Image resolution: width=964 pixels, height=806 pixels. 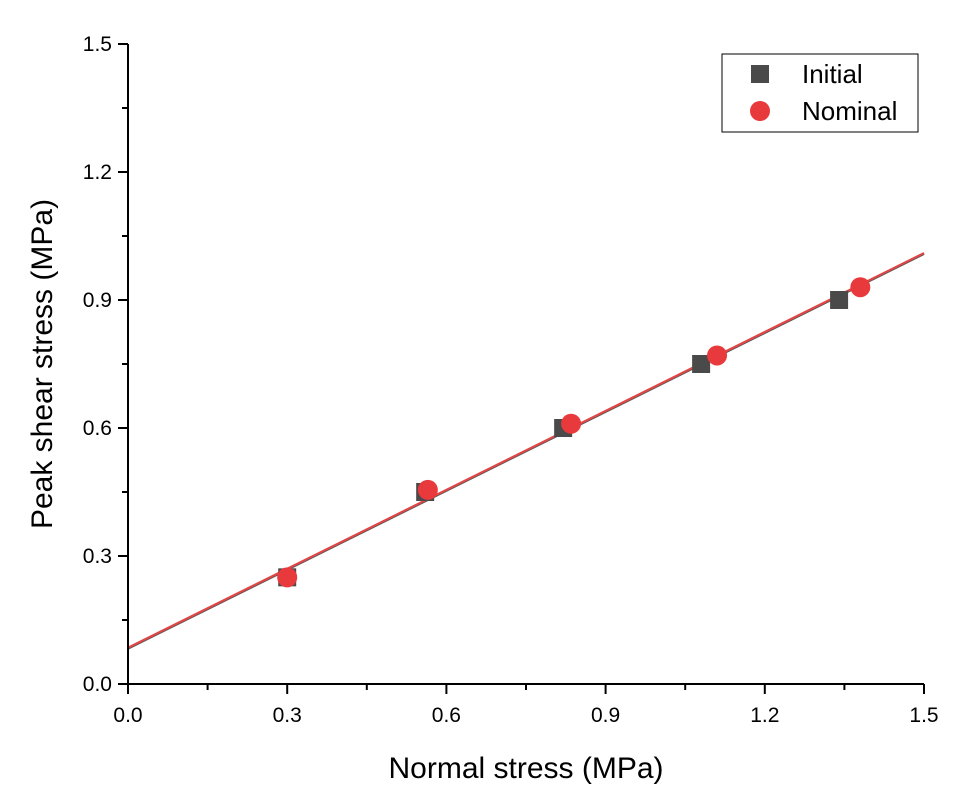 I want to click on y-tick-label: 0.0, so click(x=97, y=684).